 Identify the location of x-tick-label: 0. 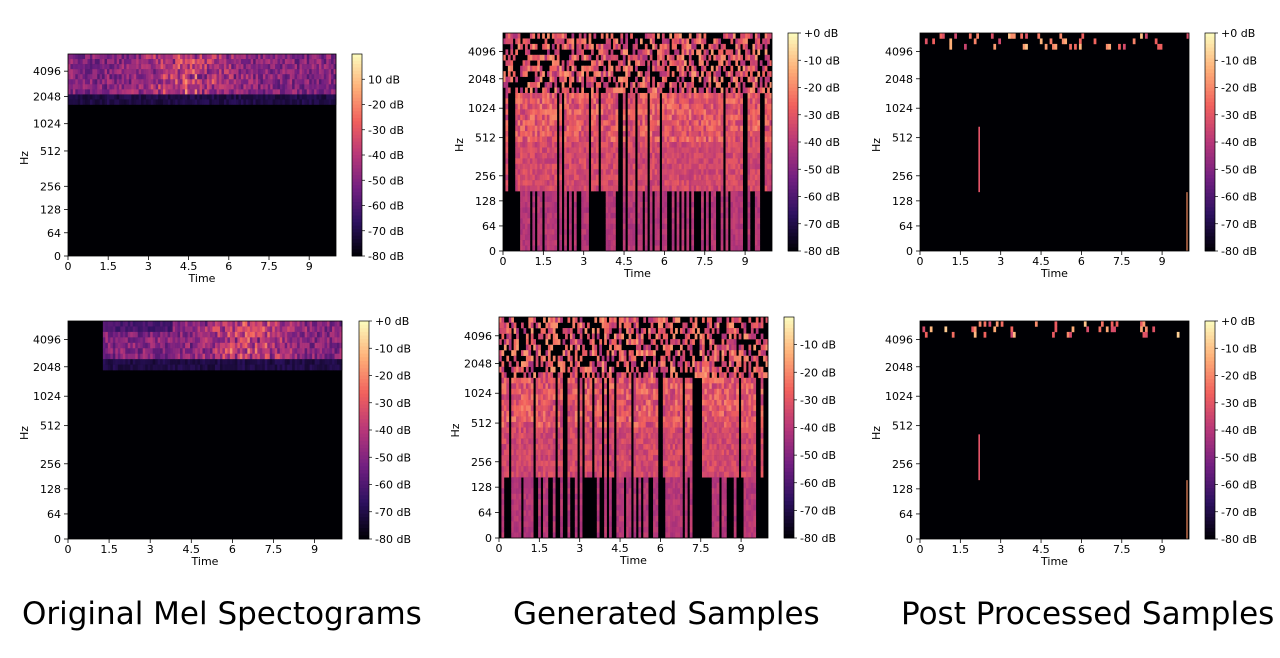
(503, 261).